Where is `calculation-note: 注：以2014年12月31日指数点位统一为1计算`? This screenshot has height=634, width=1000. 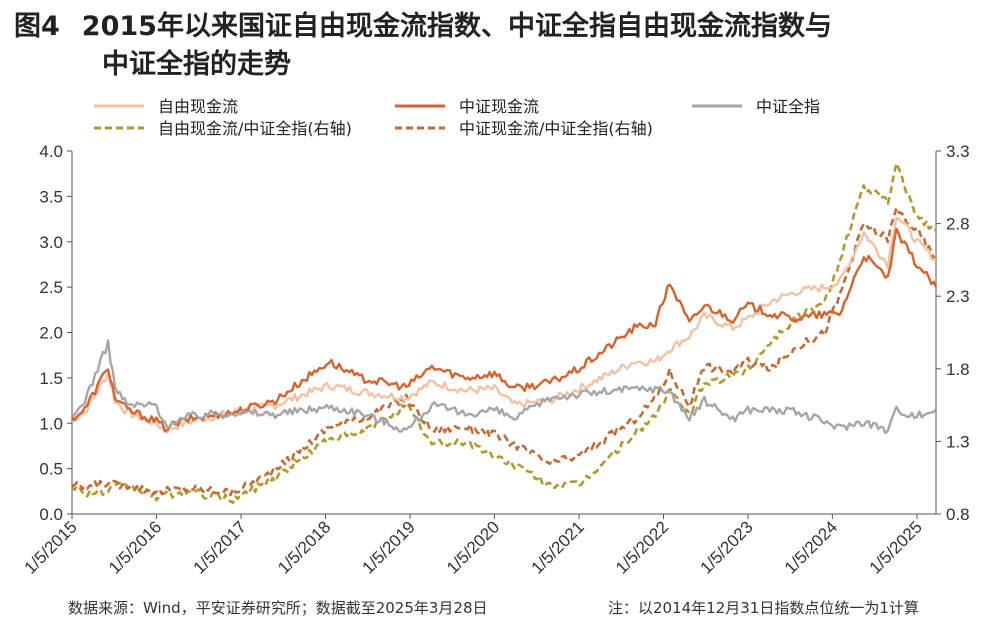 calculation-note: 注：以2014年12月31日指数点位统一为1计算 is located at coordinates (763, 608).